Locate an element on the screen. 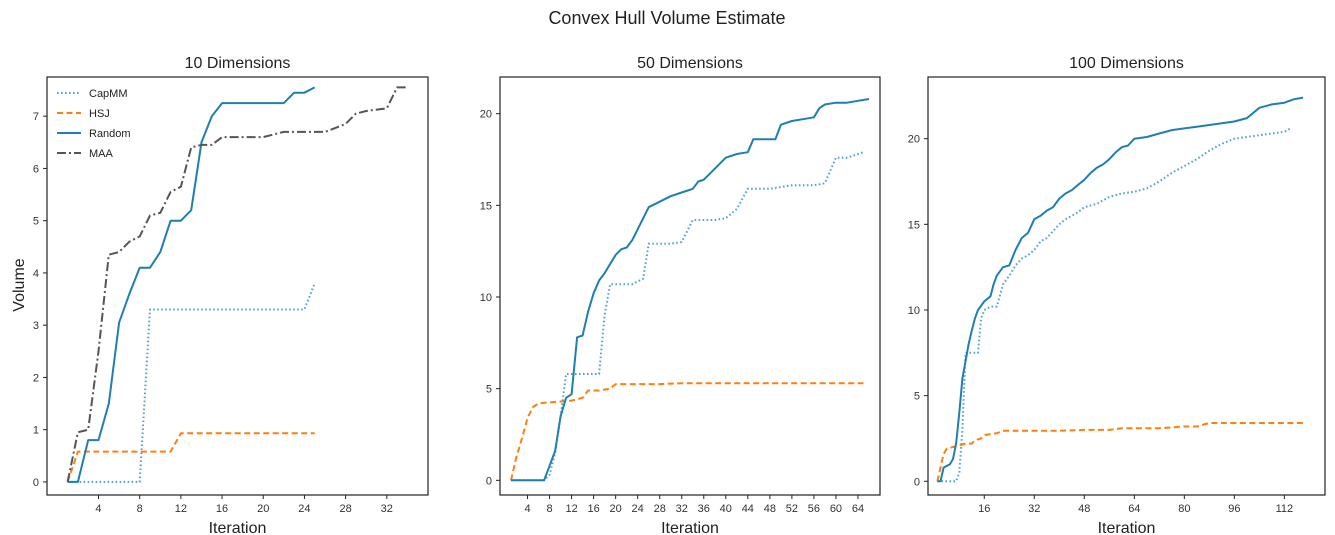 The image size is (1335, 535). panel-title: 50 Dimensions is located at coordinates (690, 63).